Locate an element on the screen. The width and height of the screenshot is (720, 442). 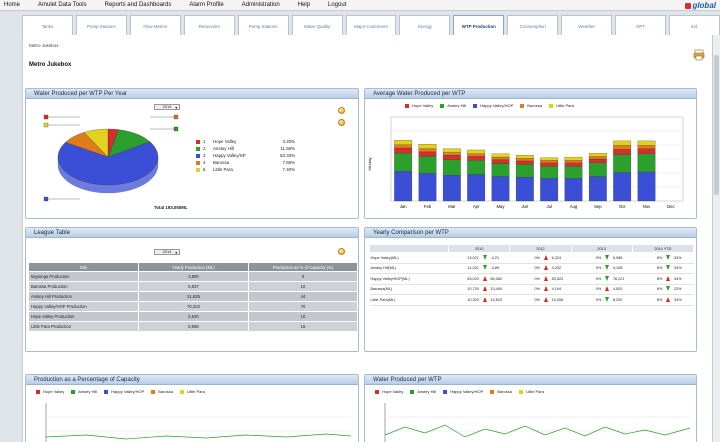
change-cell: 10,820 is located at coordinates (499, 300).